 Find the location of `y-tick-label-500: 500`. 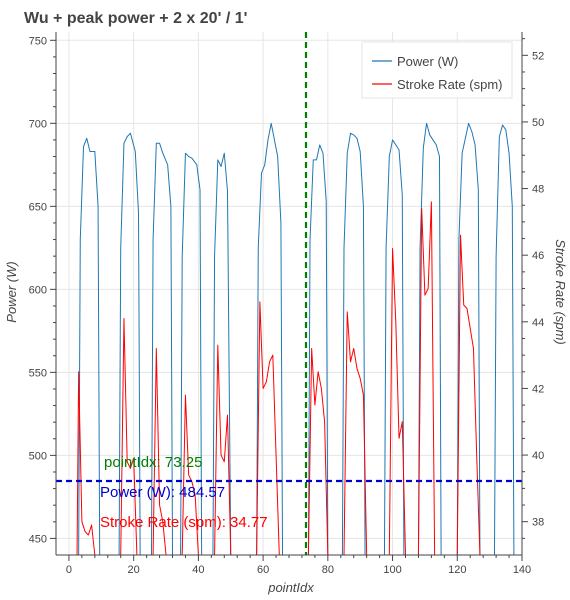

y-tick-label-500: 500 is located at coordinates (38, 456).